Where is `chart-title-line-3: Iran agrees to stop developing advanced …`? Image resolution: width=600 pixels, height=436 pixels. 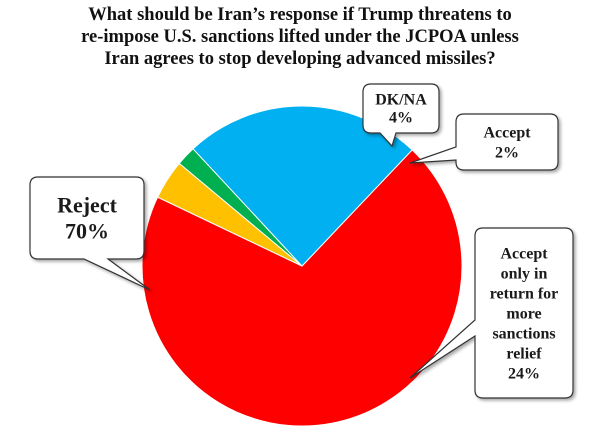
chart-title-line-3: Iran agrees to stop developing advanced … is located at coordinates (300, 59).